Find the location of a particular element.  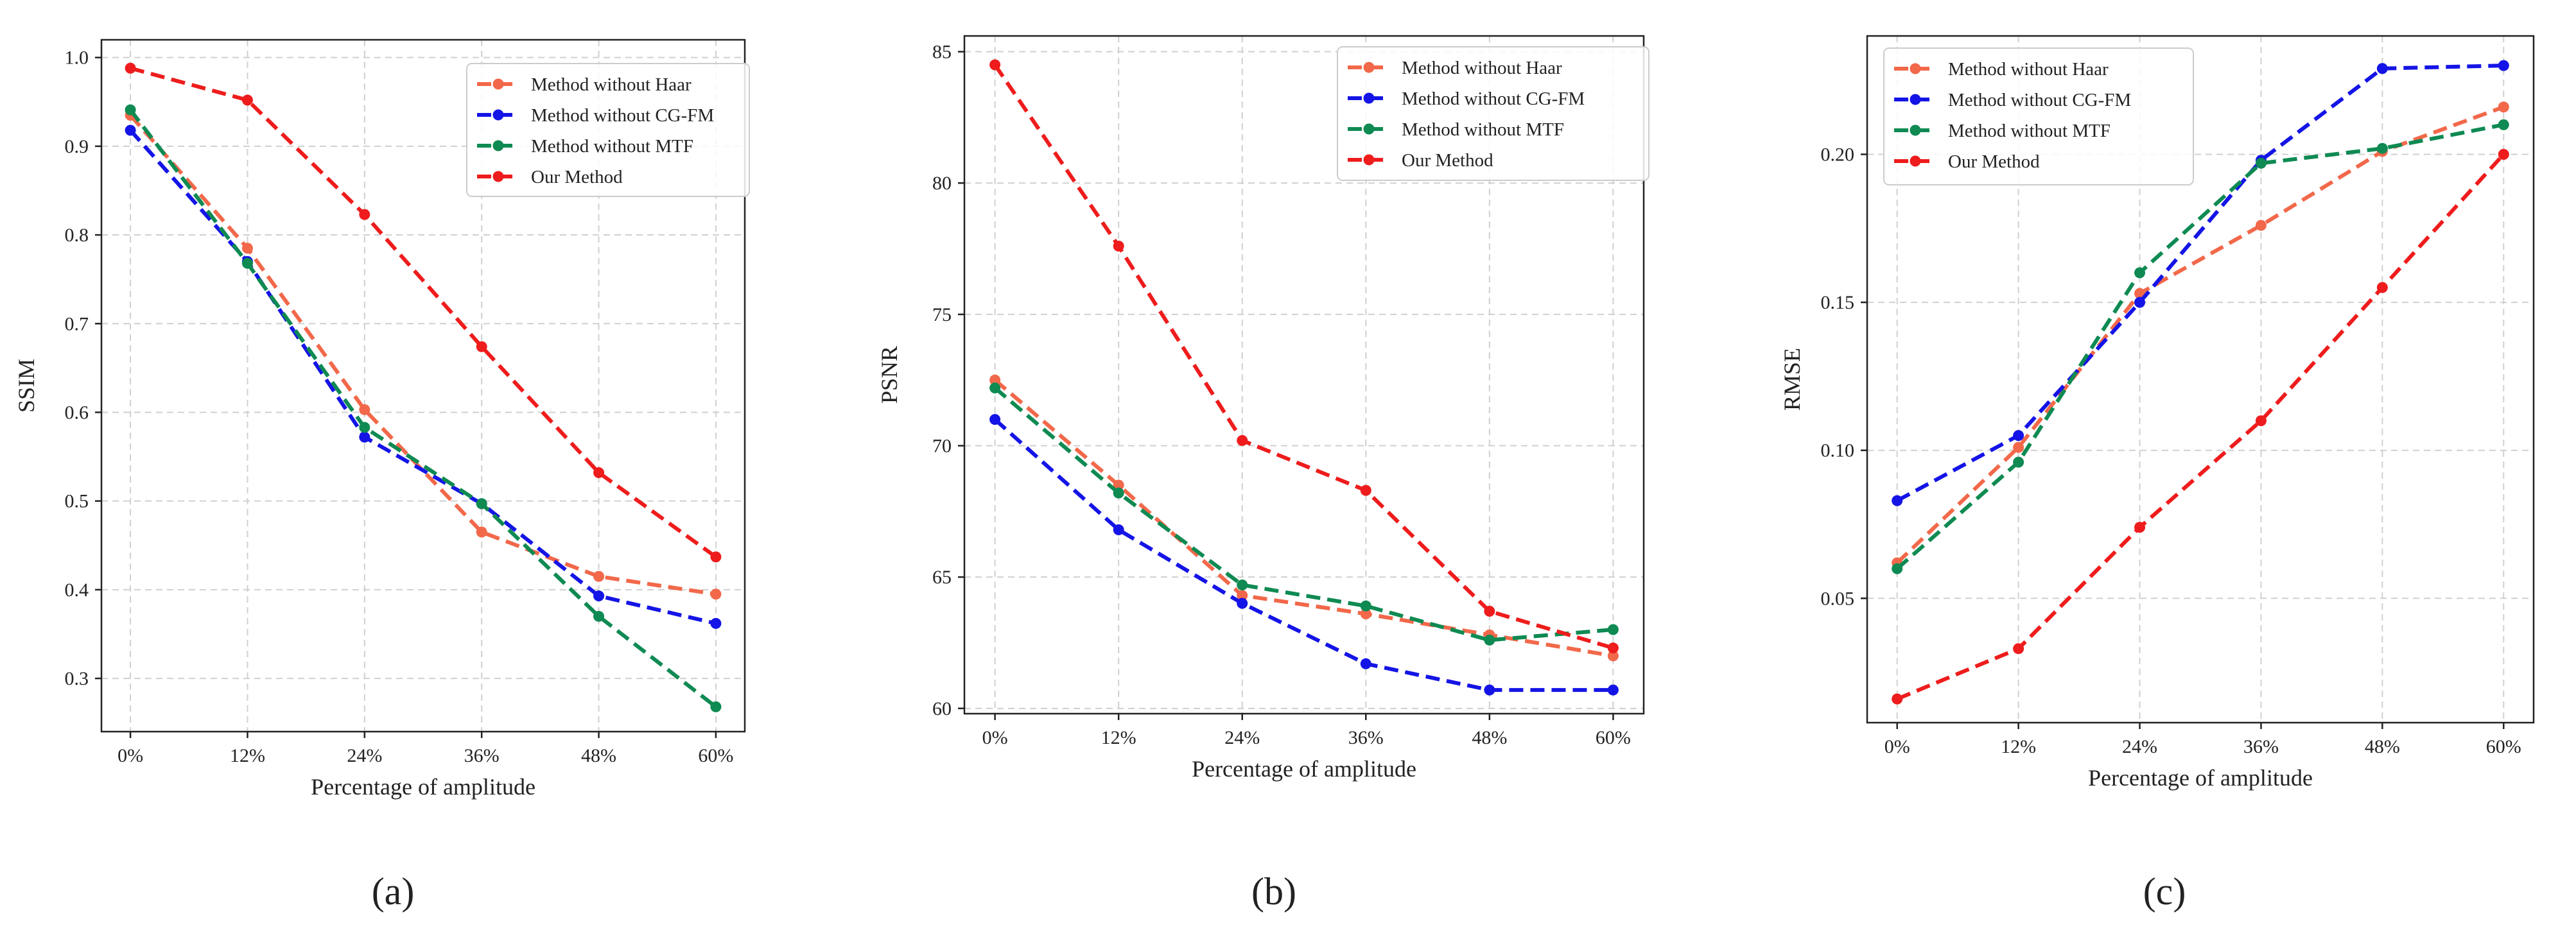

y-tick-label: 0.05 is located at coordinates (1838, 598).